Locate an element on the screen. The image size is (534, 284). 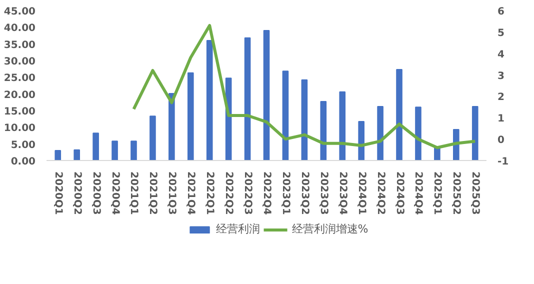
y-tick-label: 25.00 is located at coordinates (20, 78).